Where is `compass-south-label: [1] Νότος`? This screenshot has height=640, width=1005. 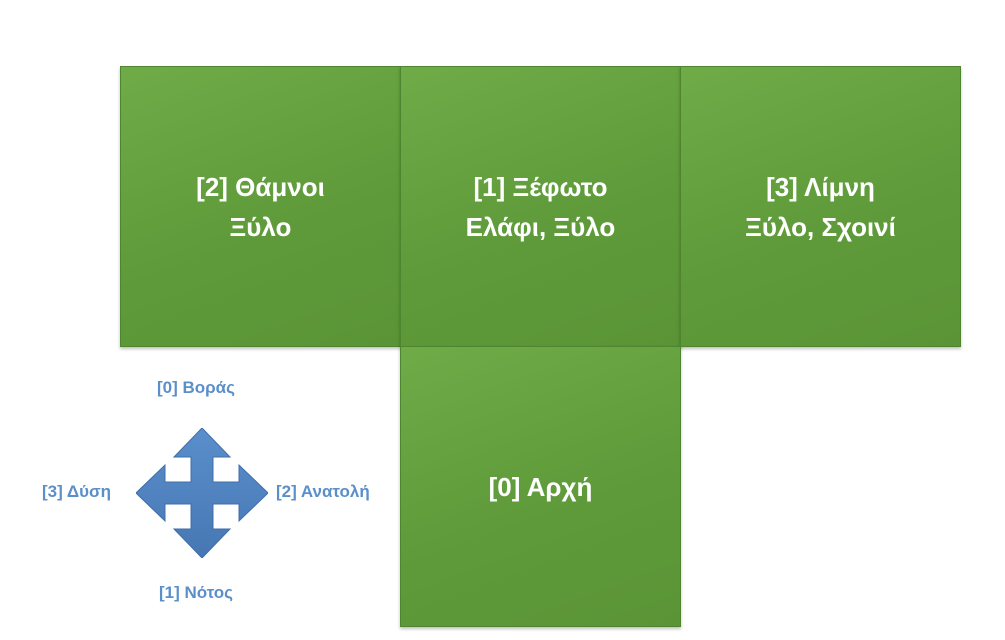
compass-south-label: [1] Νότος is located at coordinates (196, 592).